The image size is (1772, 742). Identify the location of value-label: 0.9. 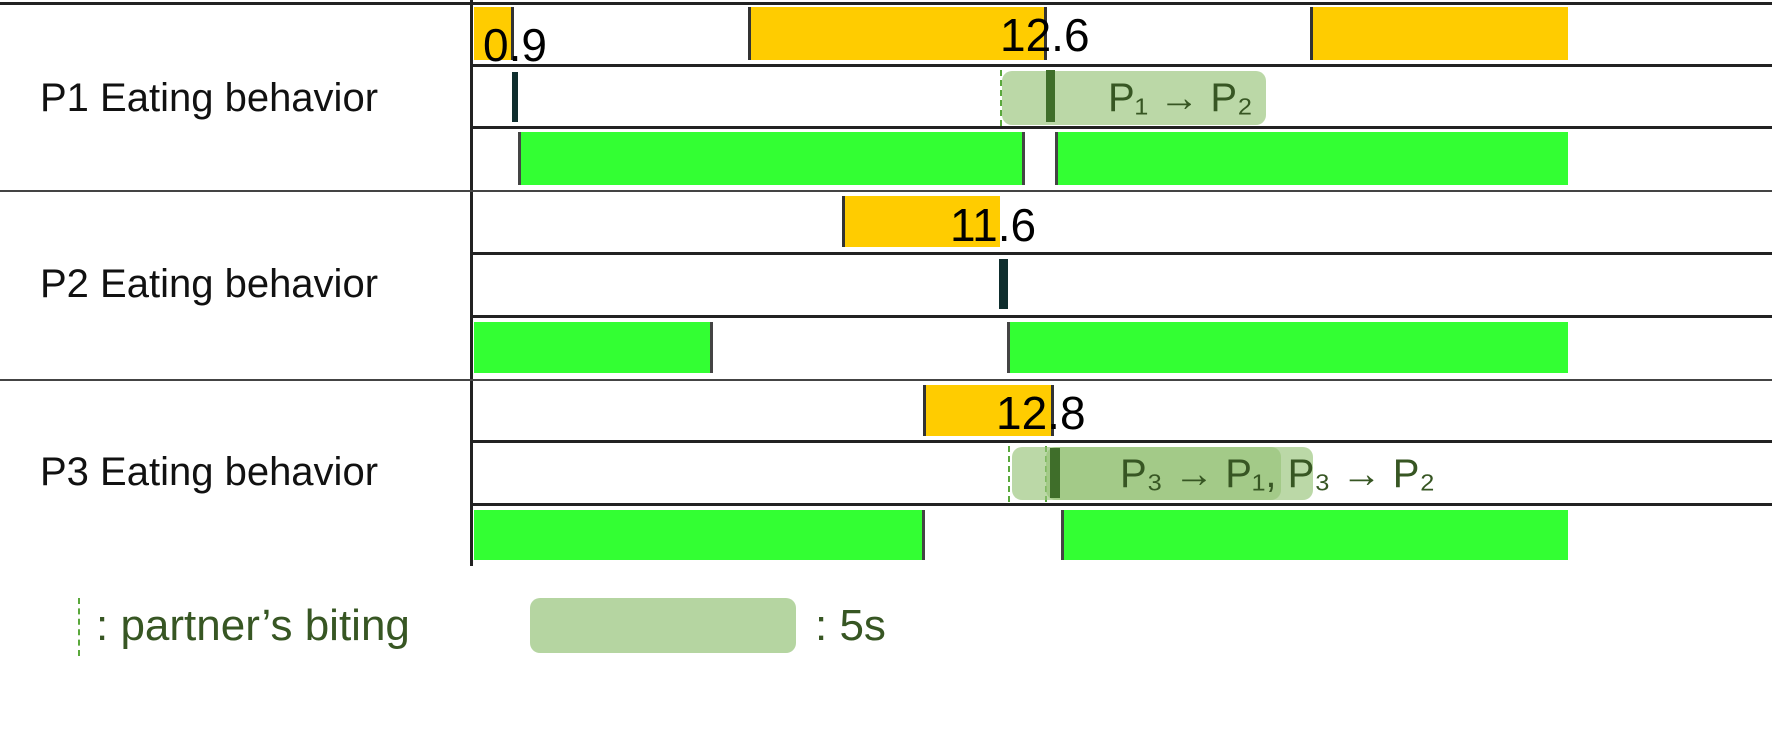
(515, 45).